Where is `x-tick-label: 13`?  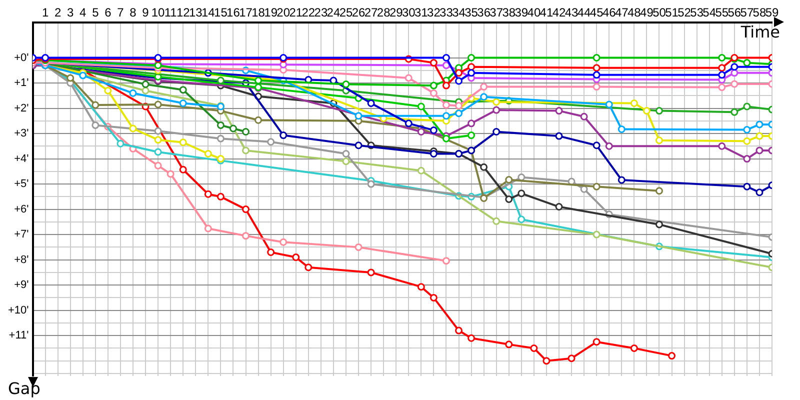
x-tick-label: 13 is located at coordinates (195, 13).